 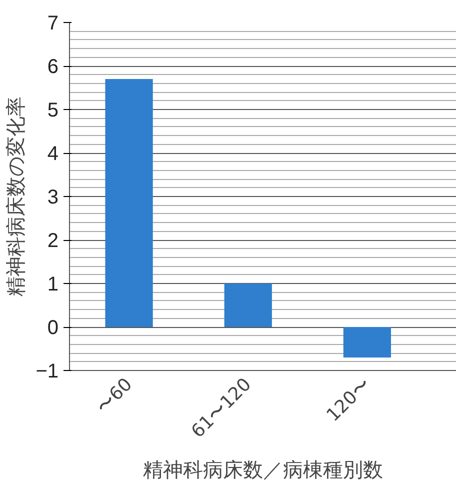 I want to click on y-tick-label: 0, so click(x=52, y=328).